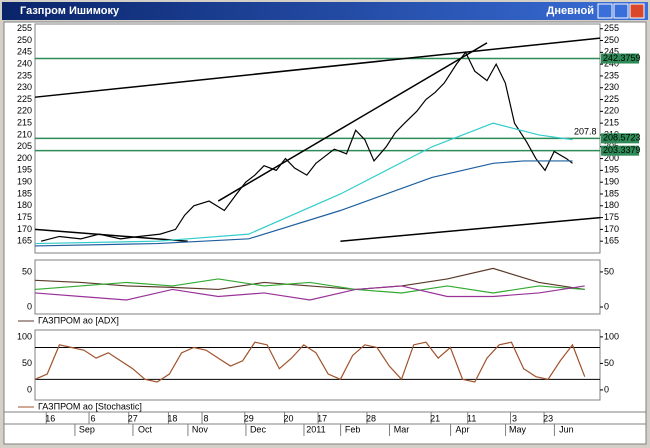 Image resolution: width=650 pixels, height=448 pixels. What do you see at coordinates (637, 11) in the screenshot?
I see `close-button` at bounding box center [637, 11].